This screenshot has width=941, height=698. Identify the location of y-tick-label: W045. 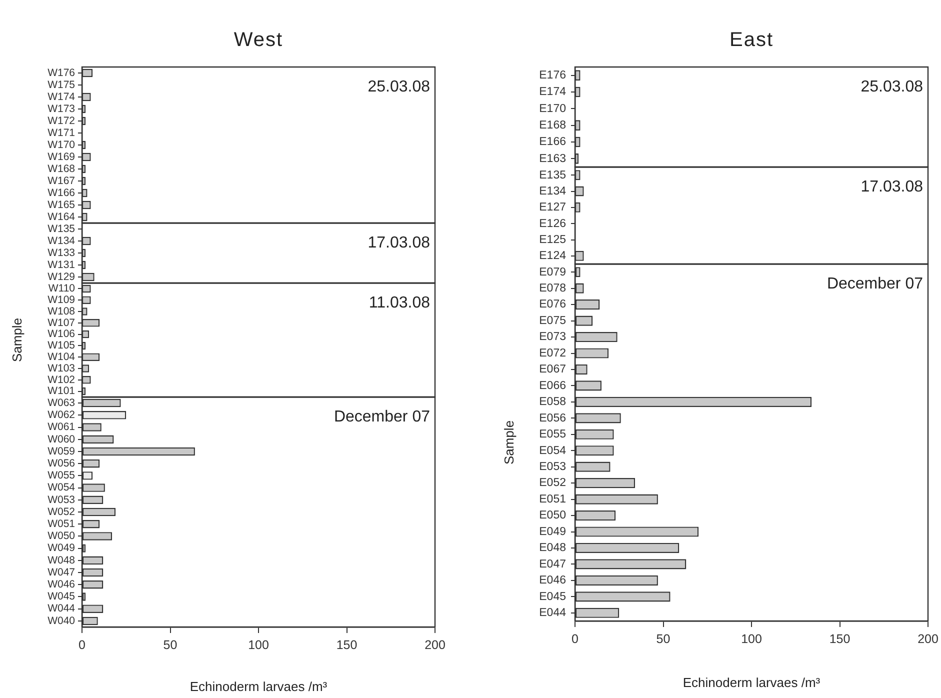
(62, 596).